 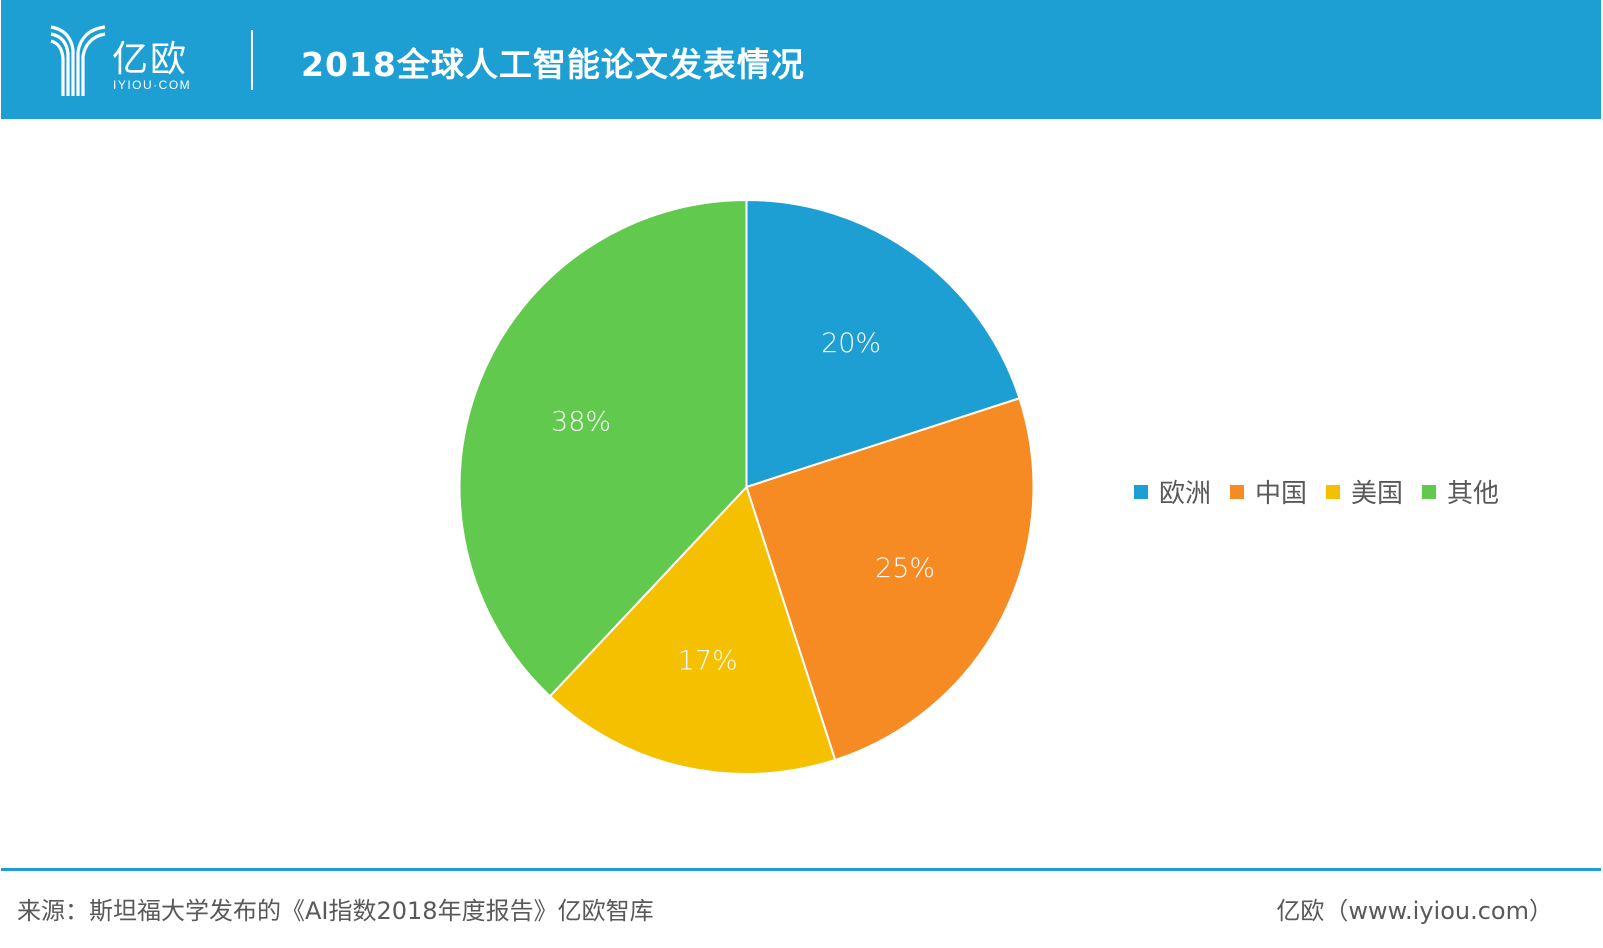 I want to click on legend-item-other: 其他, so click(x=1460, y=491).